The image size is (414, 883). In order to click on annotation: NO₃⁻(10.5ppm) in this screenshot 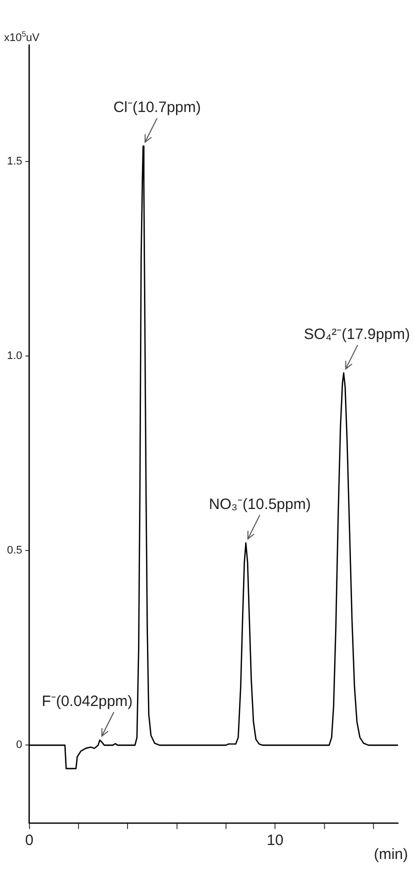, I will do `click(259, 504)`.